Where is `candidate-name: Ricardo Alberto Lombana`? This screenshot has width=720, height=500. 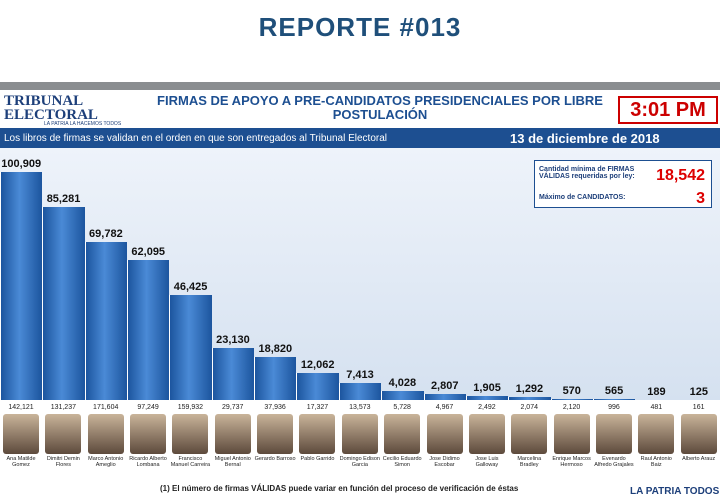 candidate-name: Ricardo Alberto Lombana is located at coordinates (148, 462).